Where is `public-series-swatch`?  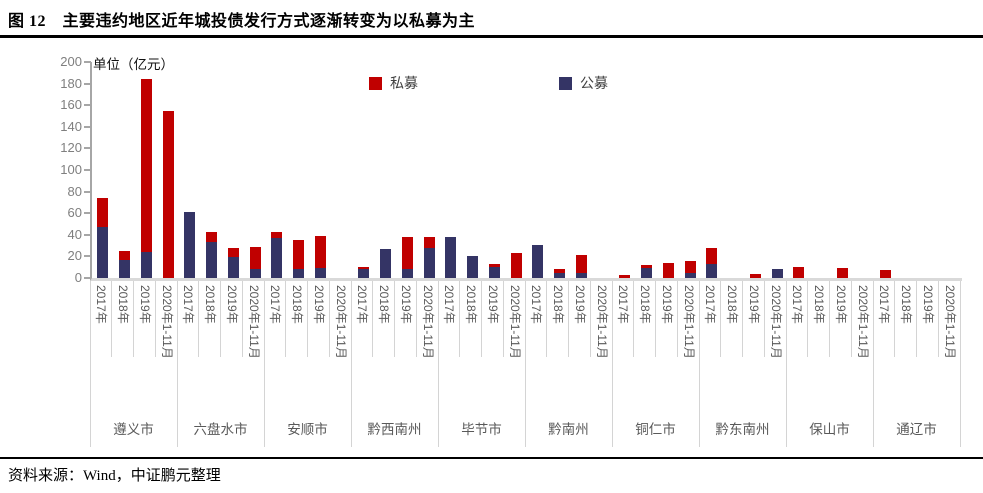 public-series-swatch is located at coordinates (565, 83).